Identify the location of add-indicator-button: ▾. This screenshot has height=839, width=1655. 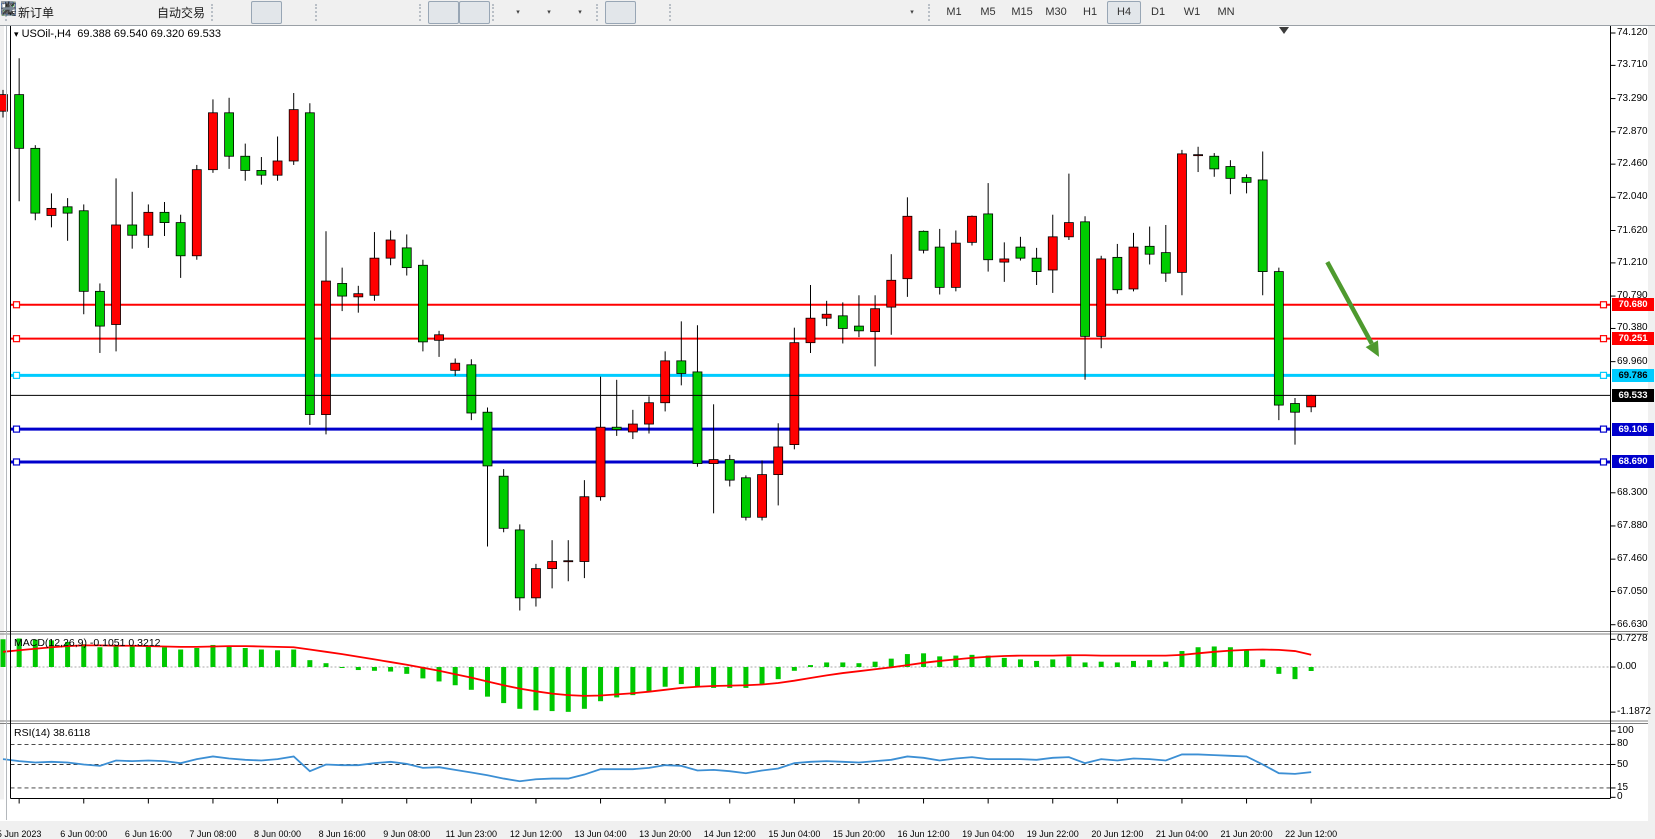
(266, 12).